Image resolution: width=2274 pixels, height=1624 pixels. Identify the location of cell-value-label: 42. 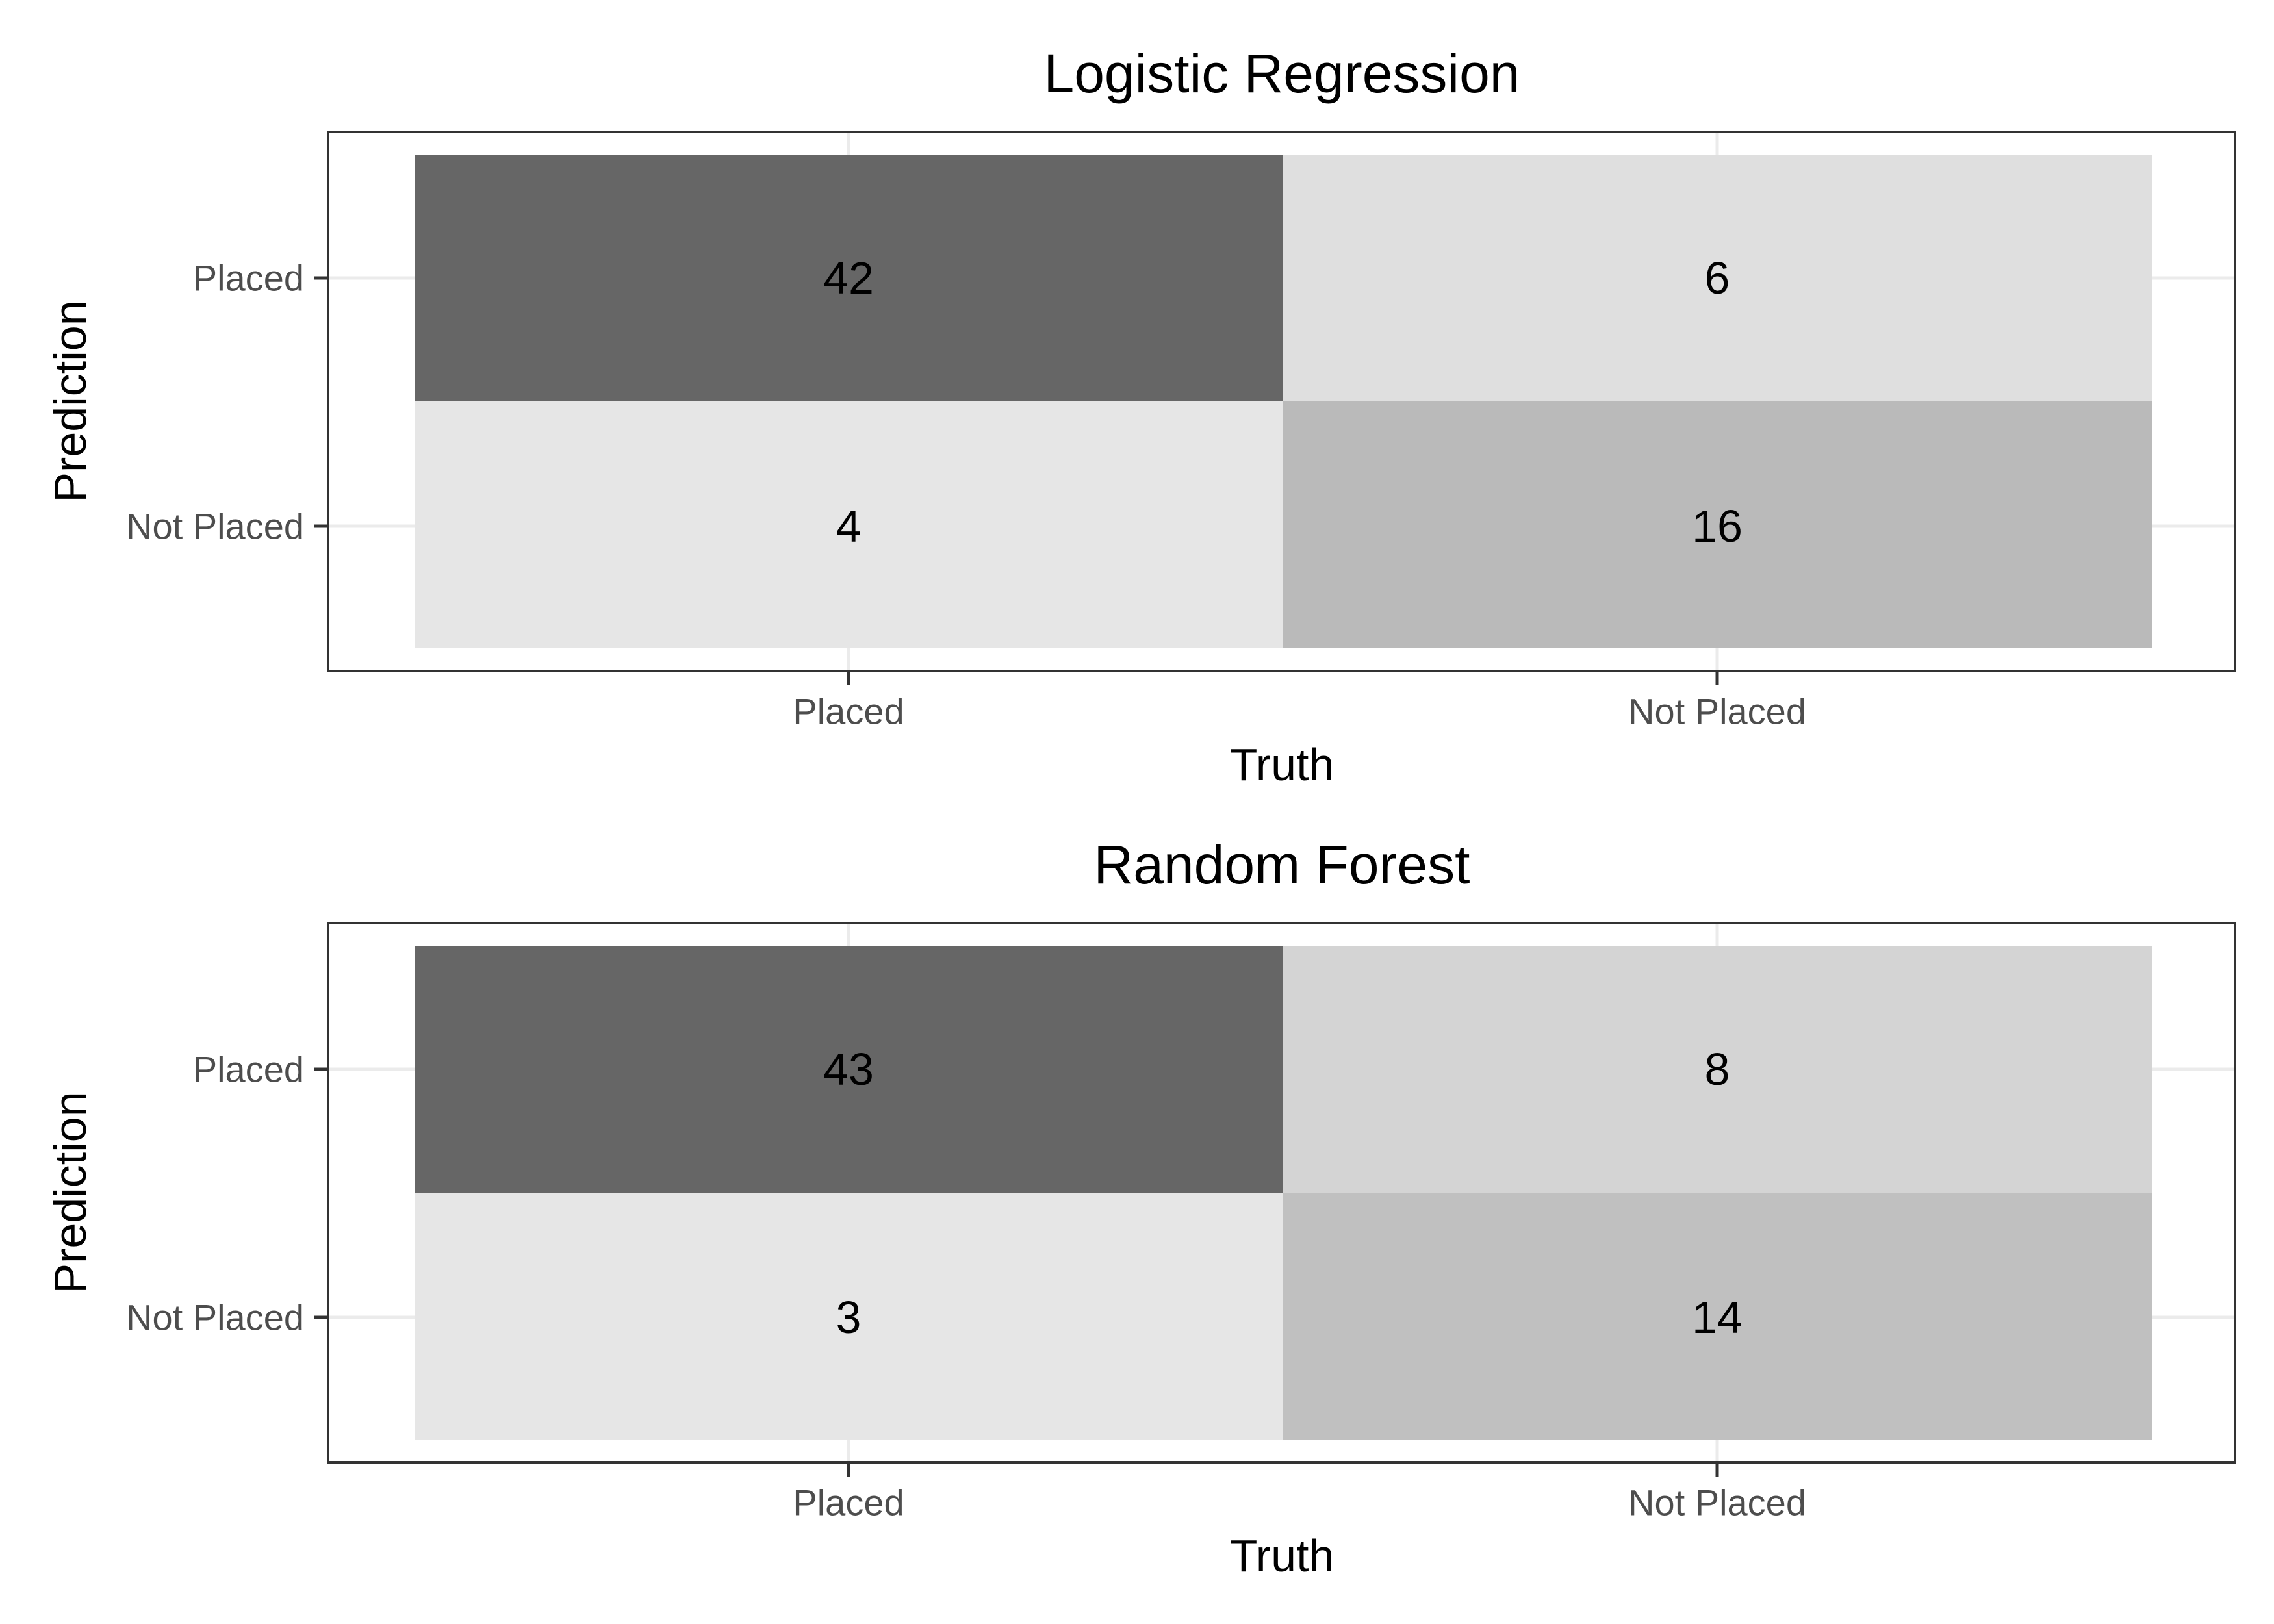
(848, 278).